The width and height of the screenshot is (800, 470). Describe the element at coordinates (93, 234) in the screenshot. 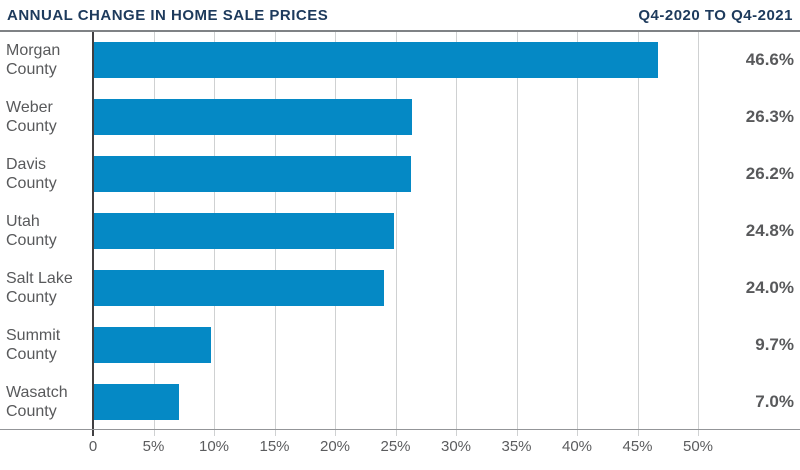

I see `zero-axis-line` at that location.